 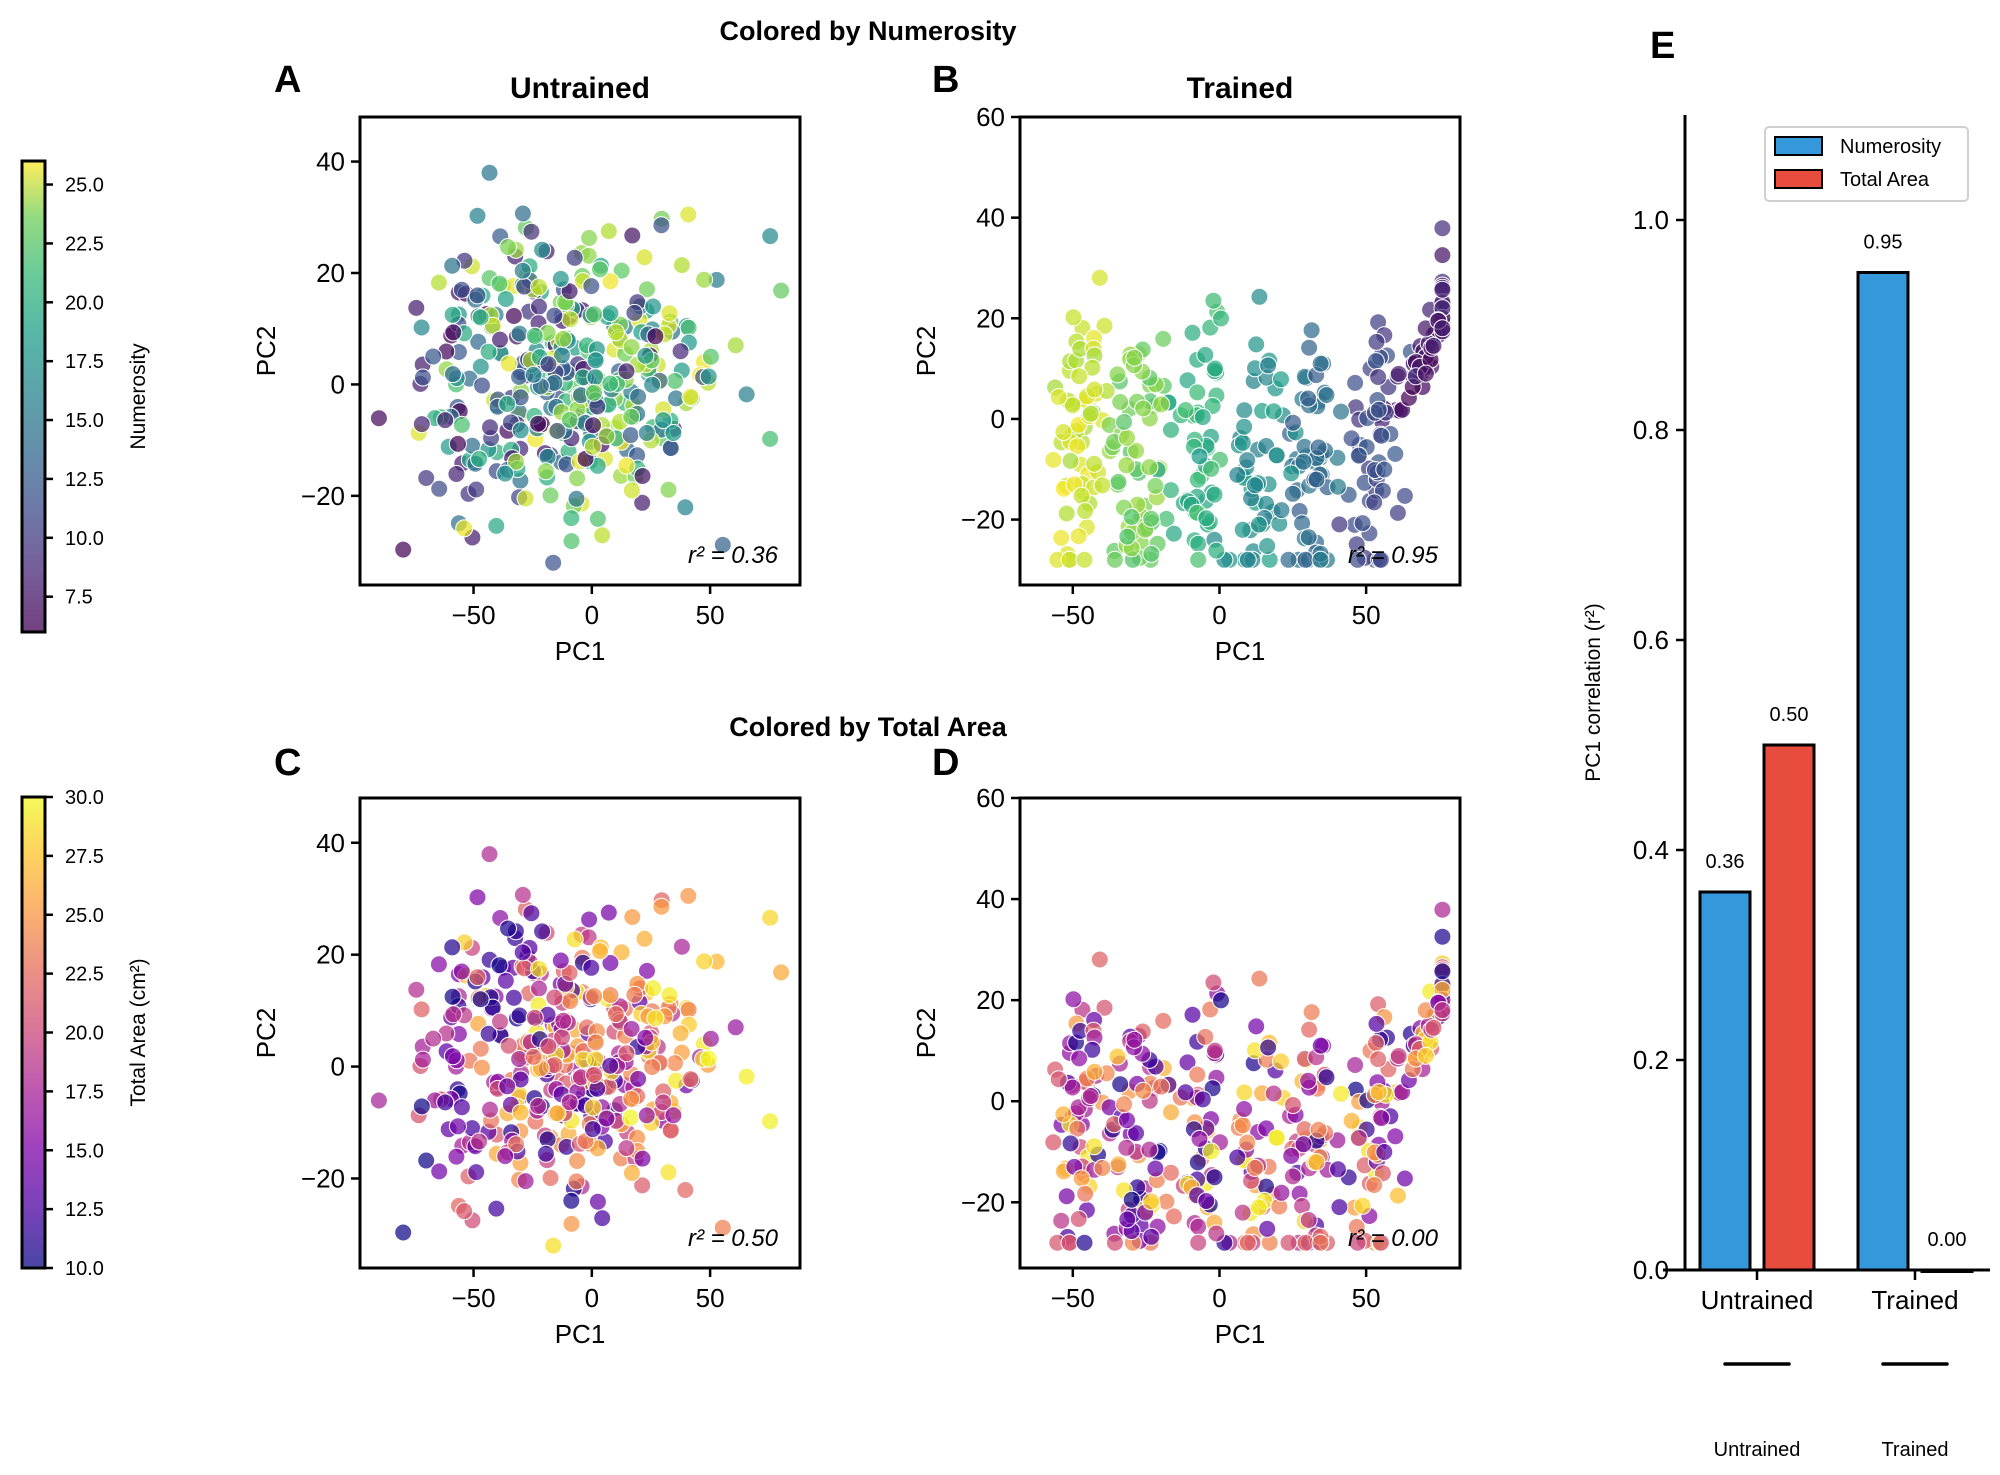 I want to click on x-axis-label: PC1, so click(x=580, y=651).